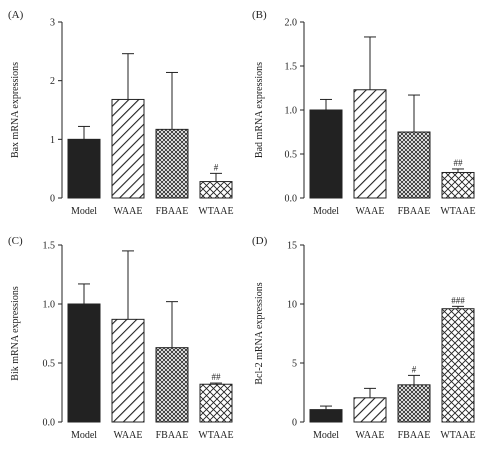 This screenshot has height=457, width=500. Describe the element at coordinates (15, 241) in the screenshot. I see `panel-label: (C)` at that location.